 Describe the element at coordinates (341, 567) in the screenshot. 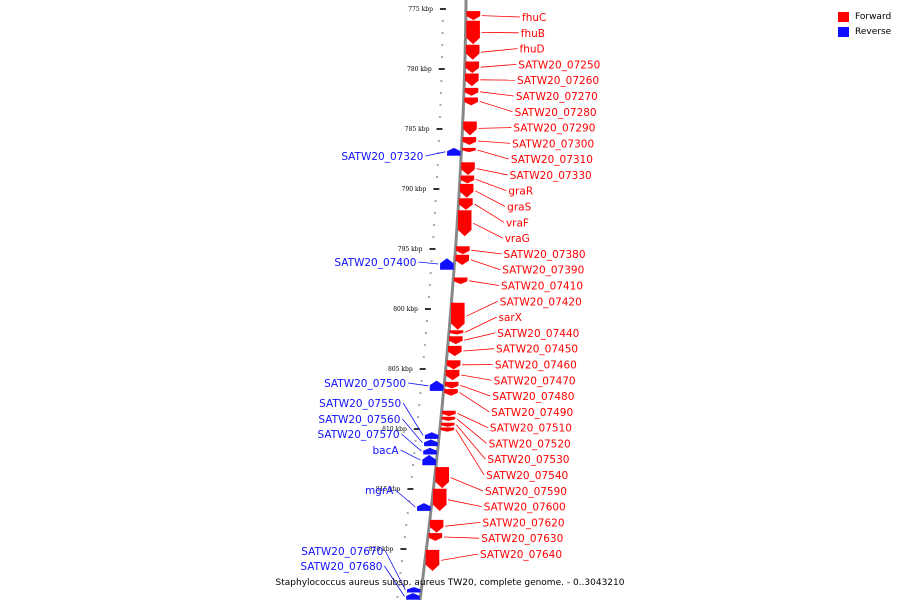

I see `gene-label-SATW20_07680: SATW20_07680` at that location.